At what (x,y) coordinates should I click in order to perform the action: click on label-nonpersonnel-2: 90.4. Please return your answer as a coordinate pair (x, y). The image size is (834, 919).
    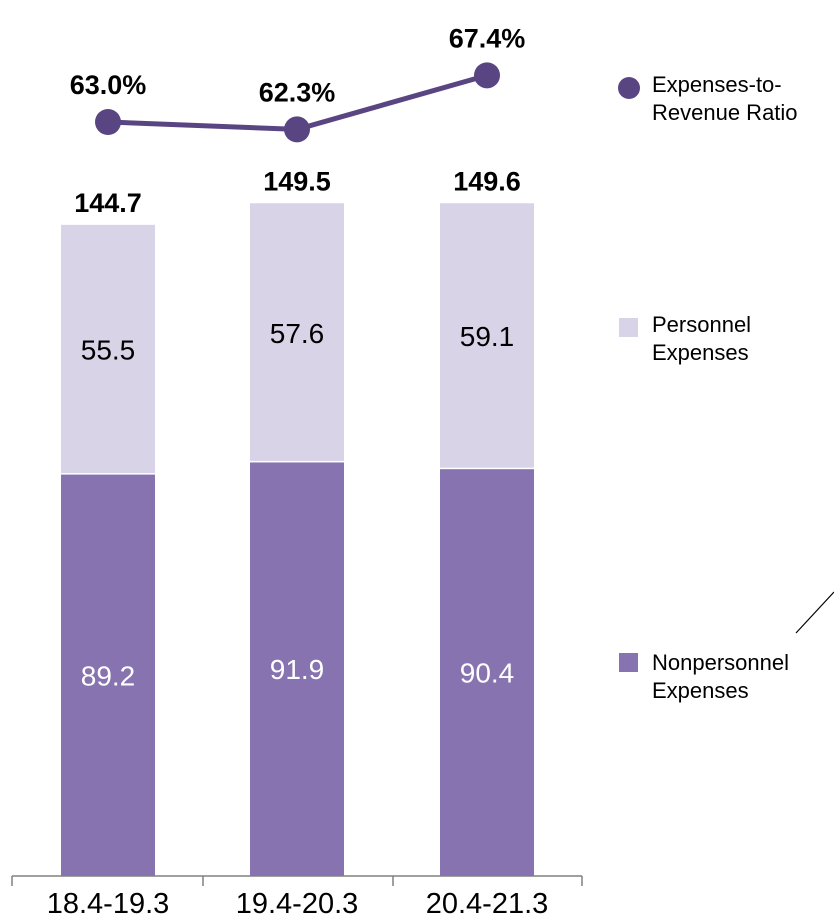
    Looking at the image, I should click on (487, 673).